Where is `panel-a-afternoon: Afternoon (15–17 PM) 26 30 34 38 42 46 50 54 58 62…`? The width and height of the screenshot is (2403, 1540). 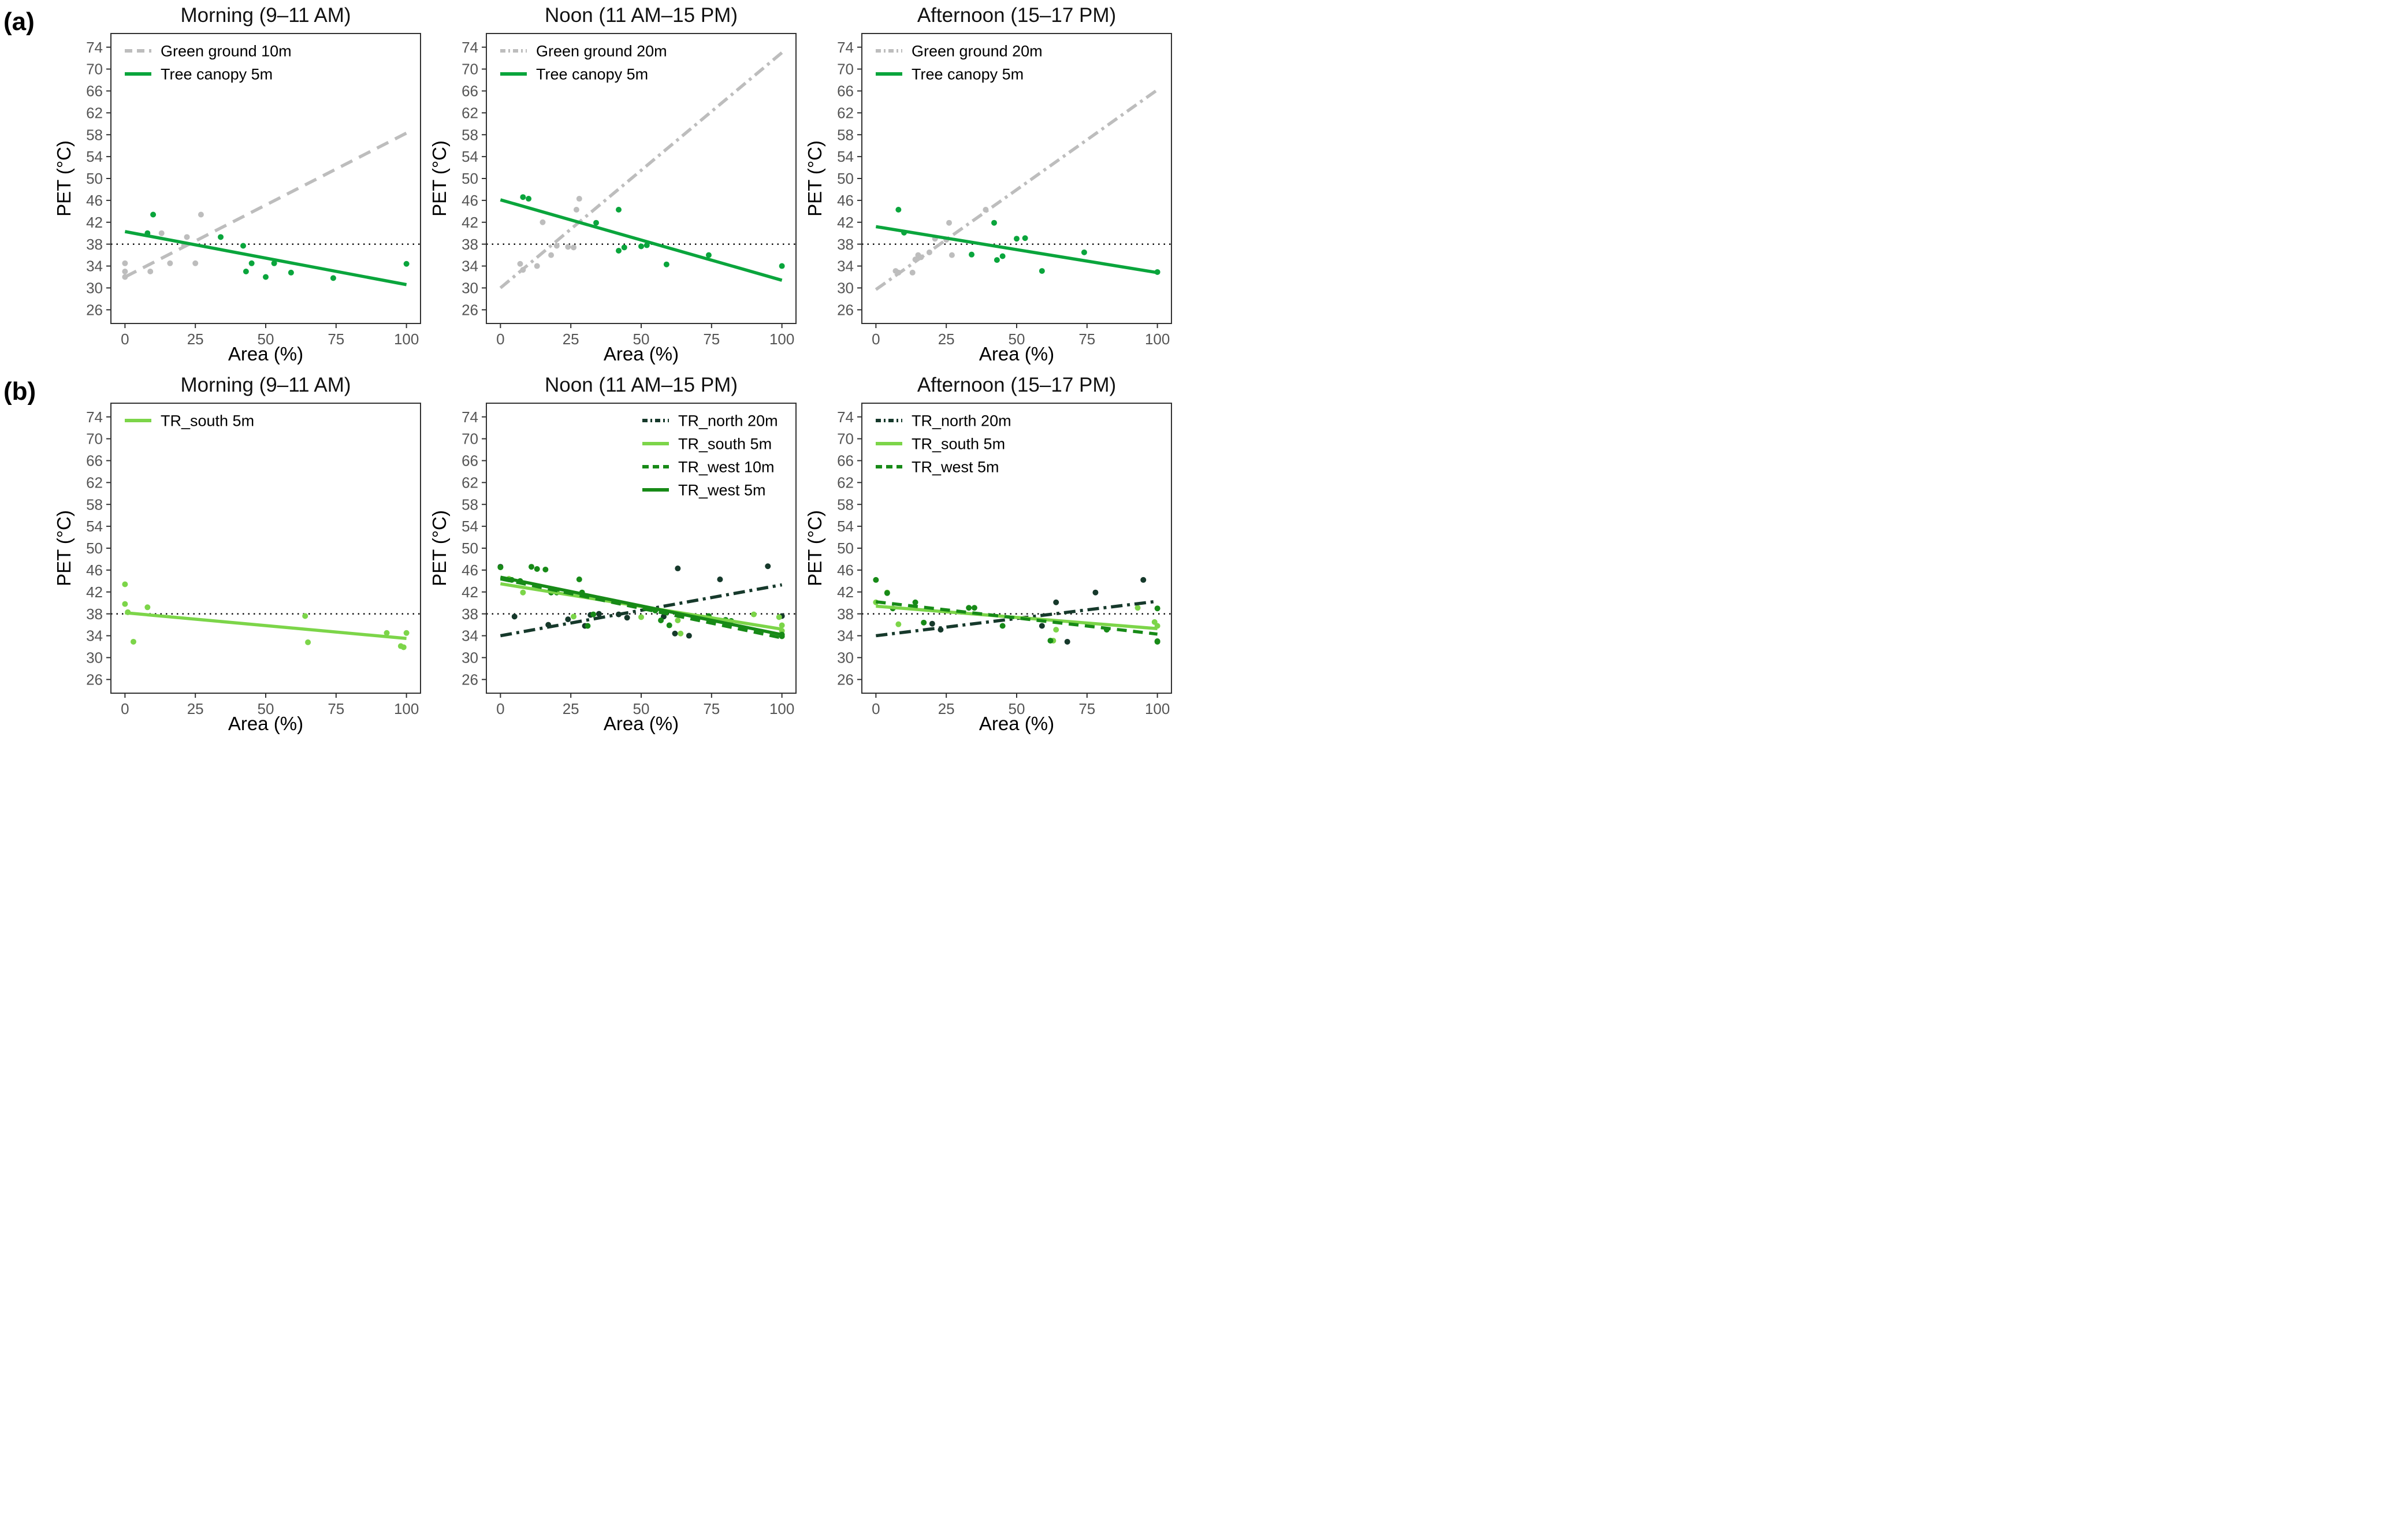
panel-a-afternoon: Afternoon (15–17 PM) 26 30 34 38 42 46 50 54 58 62… is located at coordinates (992, 189).